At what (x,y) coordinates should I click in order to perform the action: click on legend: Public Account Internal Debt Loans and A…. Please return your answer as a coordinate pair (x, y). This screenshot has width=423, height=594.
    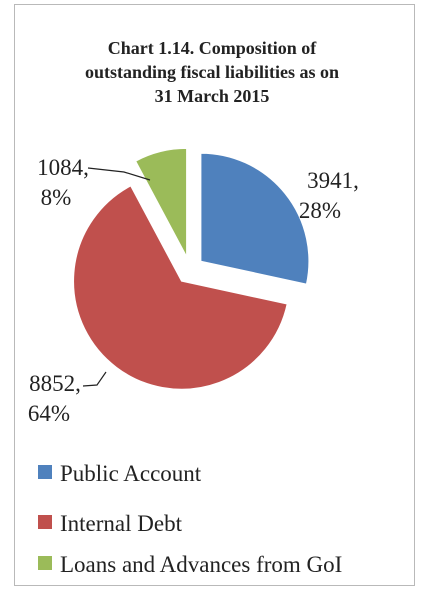
    Looking at the image, I should click on (190, 519).